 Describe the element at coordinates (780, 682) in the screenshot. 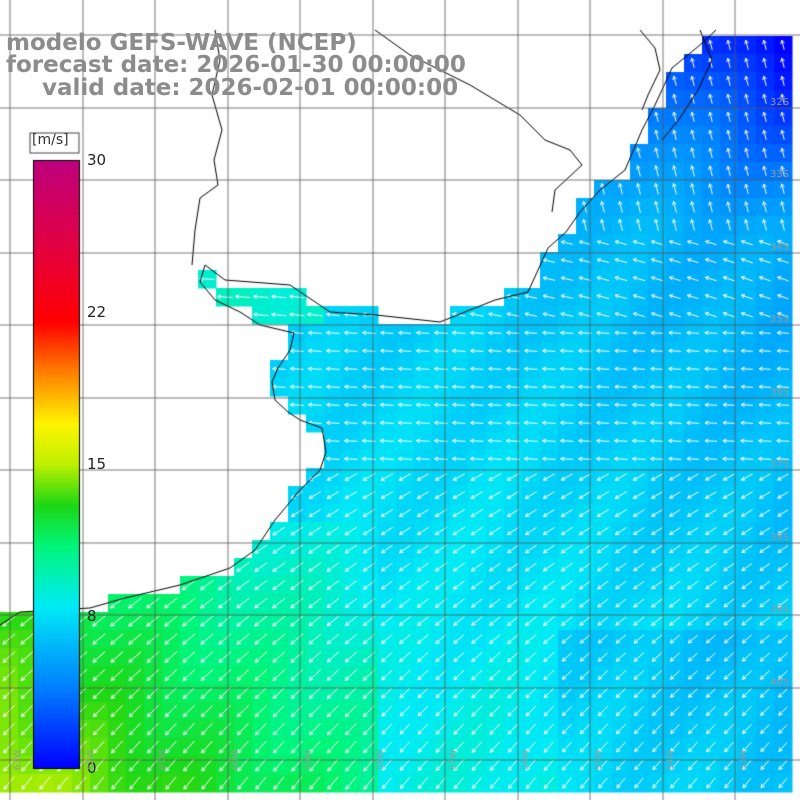

I see `lat-label-40s: 40S` at that location.